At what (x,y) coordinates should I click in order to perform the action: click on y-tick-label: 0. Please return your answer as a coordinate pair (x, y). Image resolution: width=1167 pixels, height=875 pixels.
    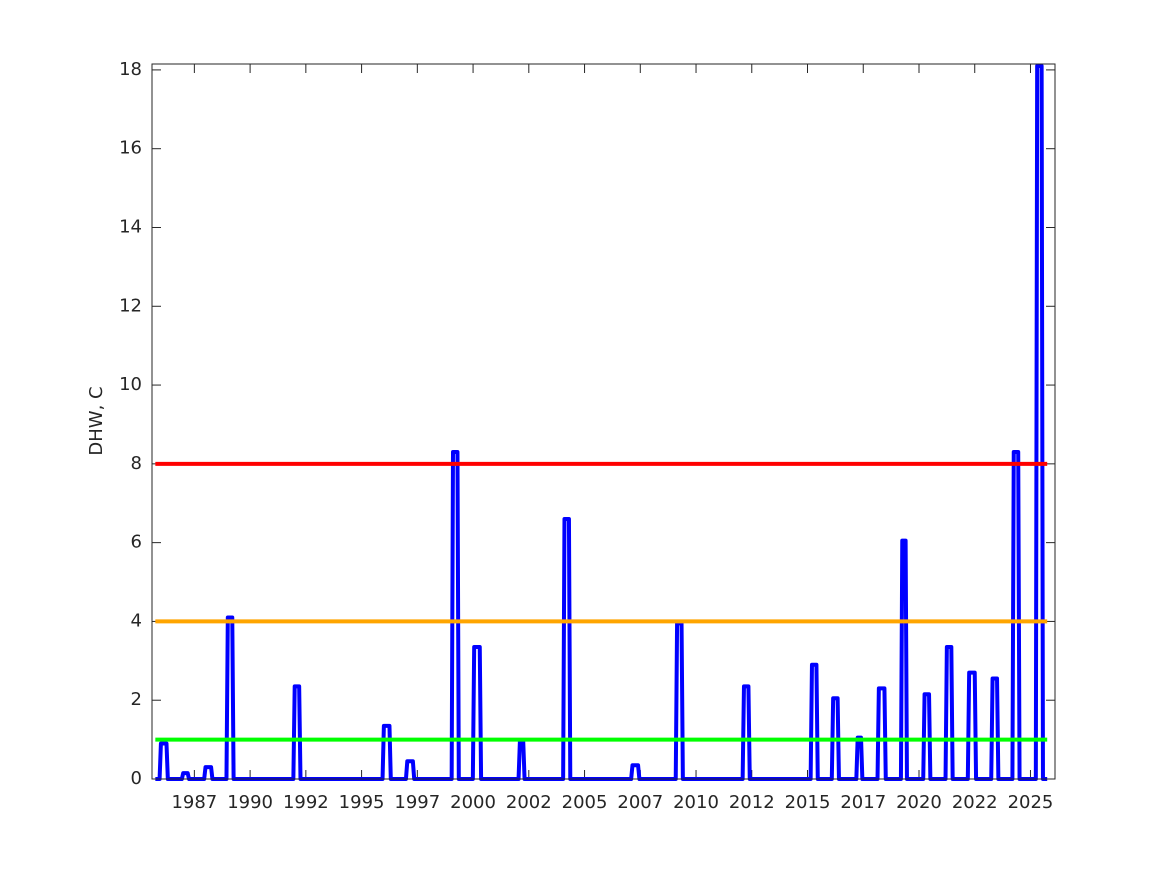
    Looking at the image, I should click on (136, 778).